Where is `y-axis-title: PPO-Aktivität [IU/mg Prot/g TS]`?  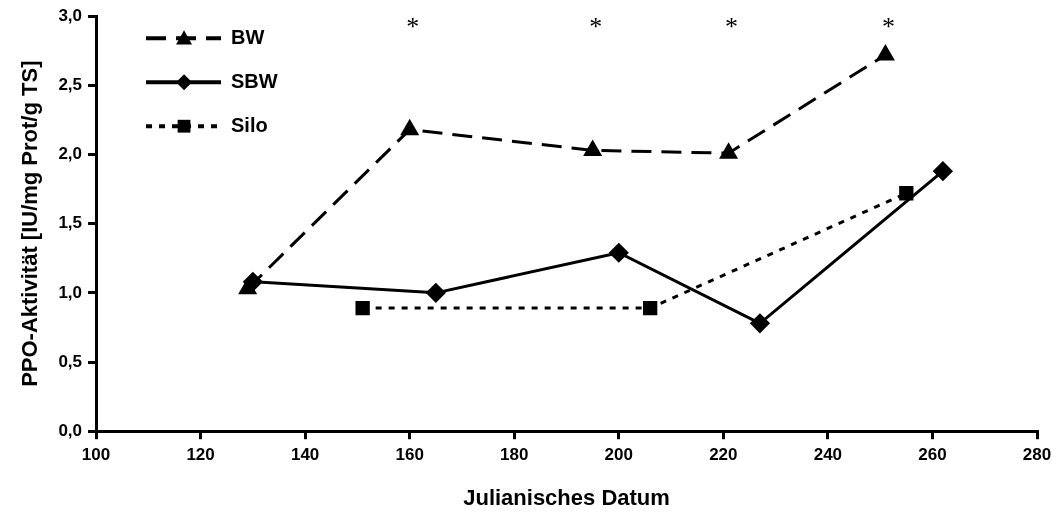 y-axis-title: PPO-Aktivität [IU/mg Prot/g TS] is located at coordinates (30, 223).